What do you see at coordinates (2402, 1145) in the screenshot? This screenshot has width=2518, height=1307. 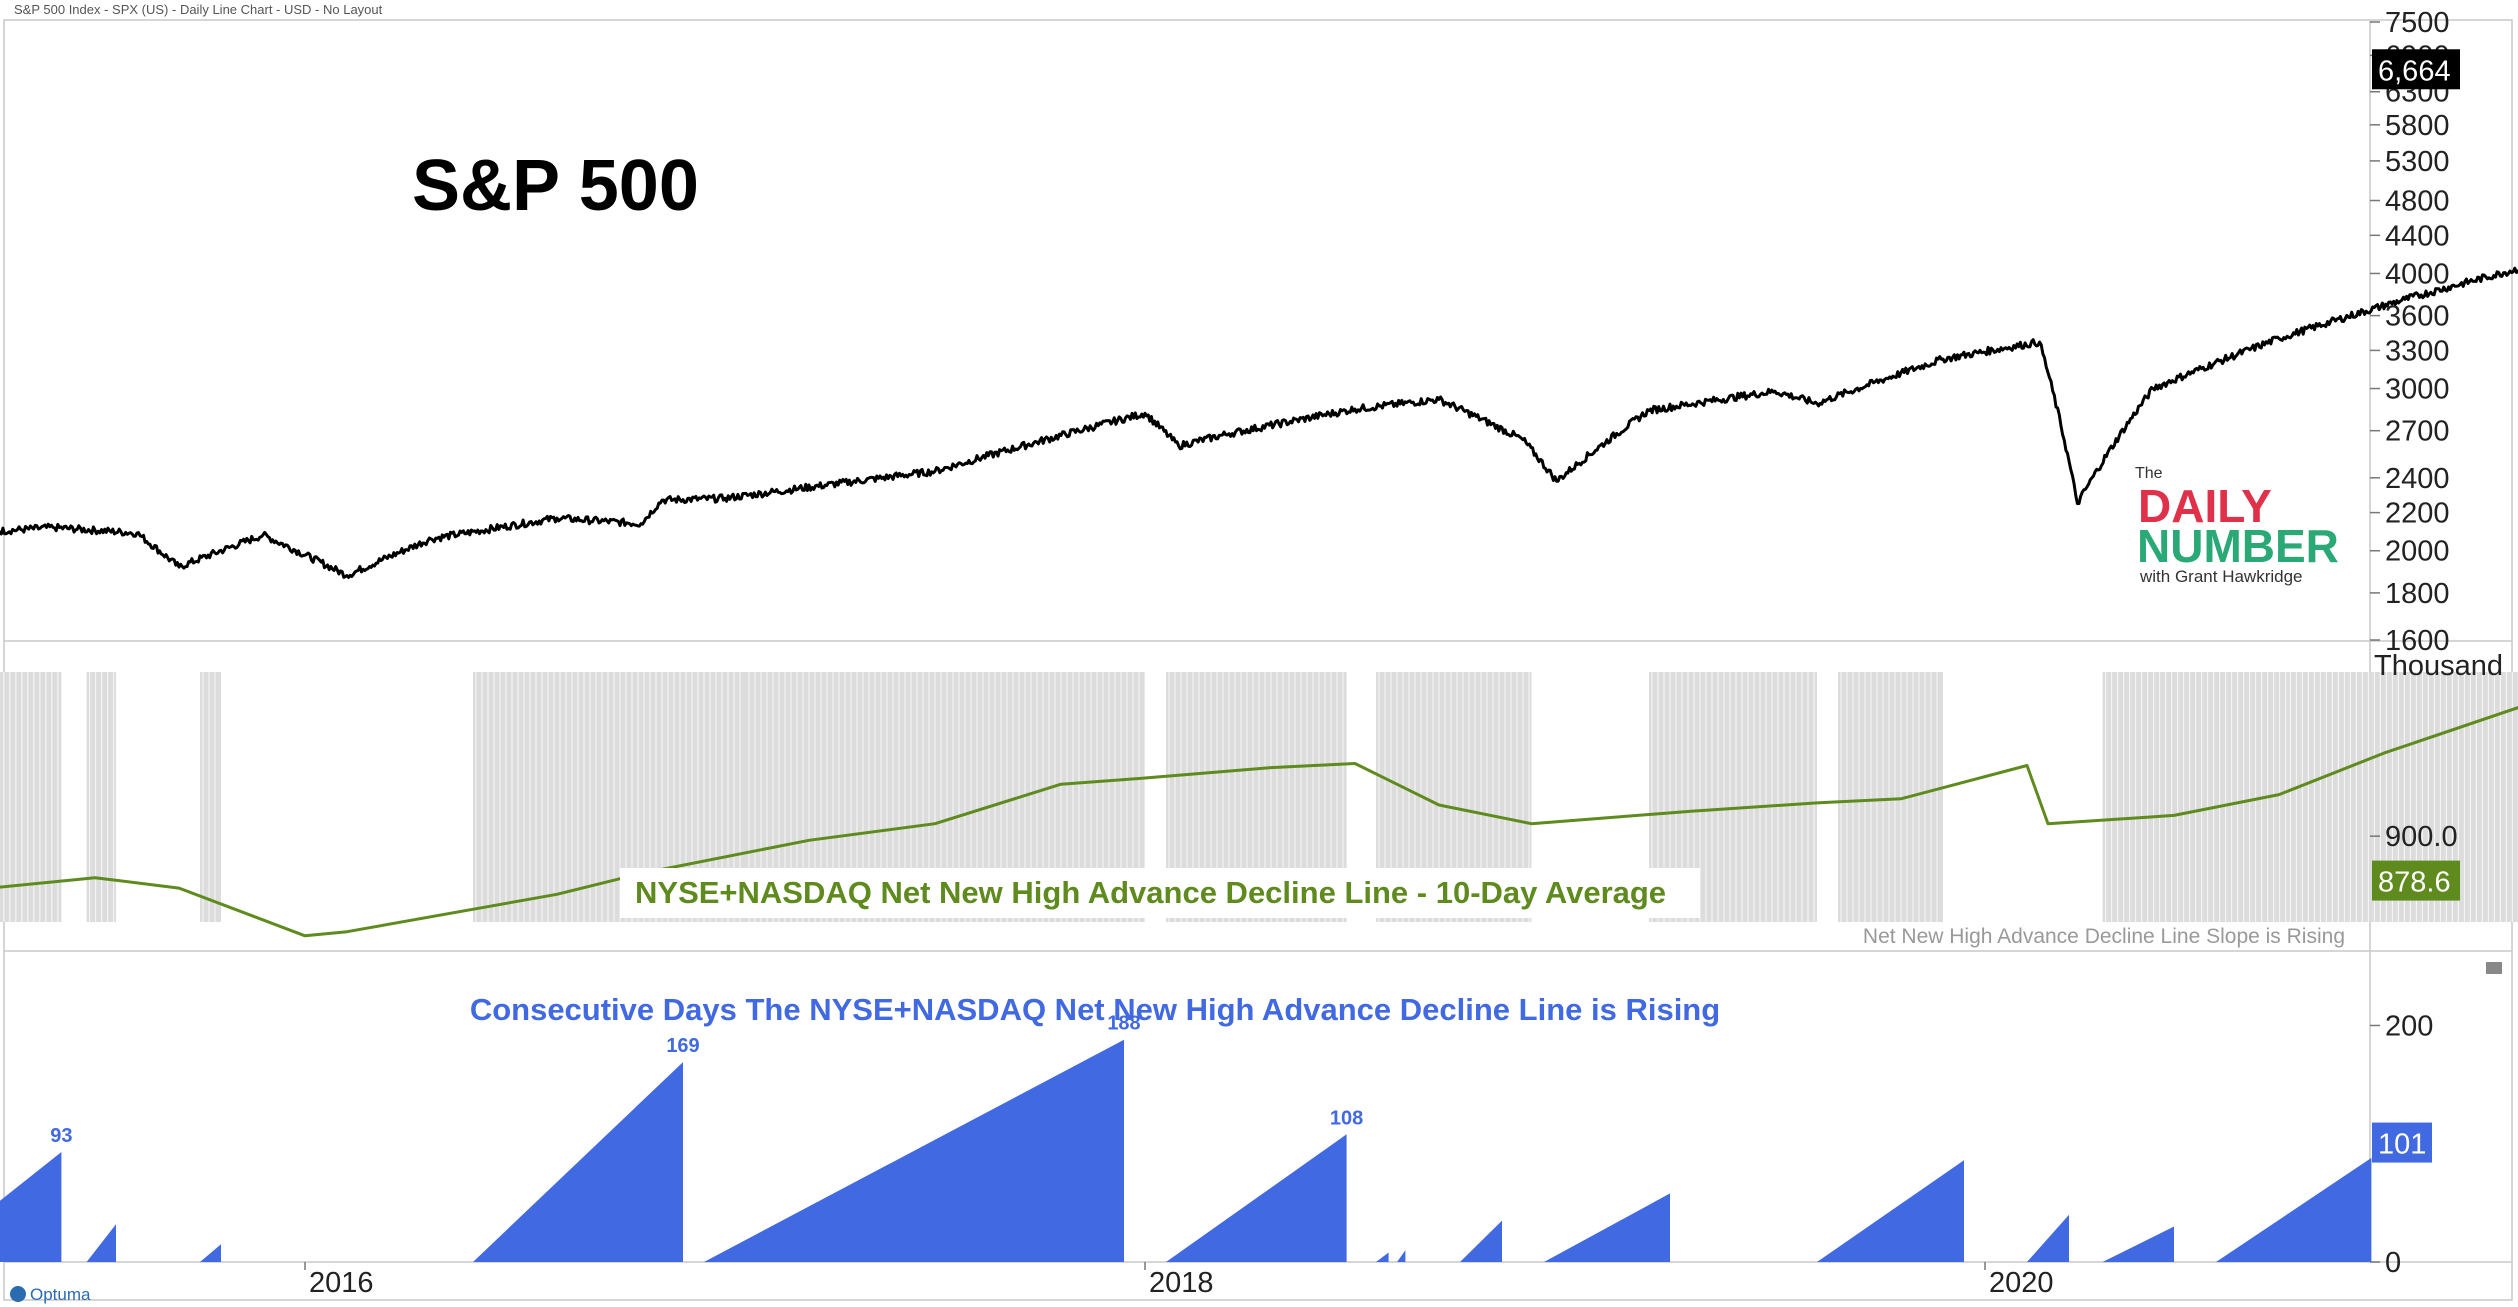 I see `bars-last-value-label: 101` at bounding box center [2402, 1145].